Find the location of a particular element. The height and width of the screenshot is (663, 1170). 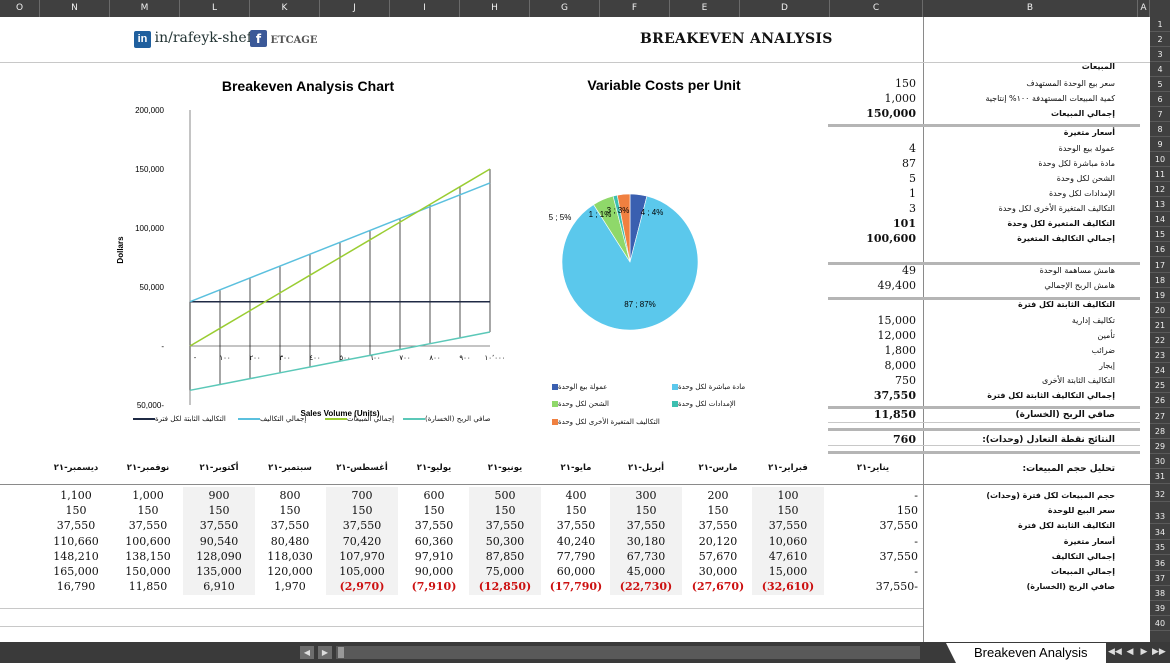

analysis-cell: (22,730) is located at coordinates (646, 586).